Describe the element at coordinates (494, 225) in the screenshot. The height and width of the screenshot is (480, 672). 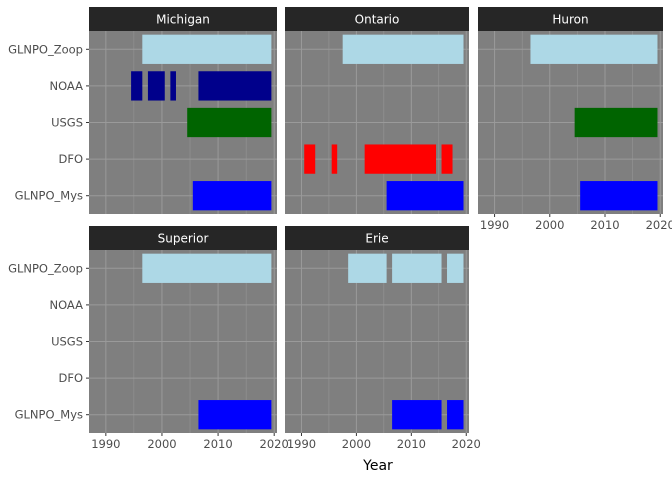
I see `x-tick-label-huron-1990: 1990` at that location.